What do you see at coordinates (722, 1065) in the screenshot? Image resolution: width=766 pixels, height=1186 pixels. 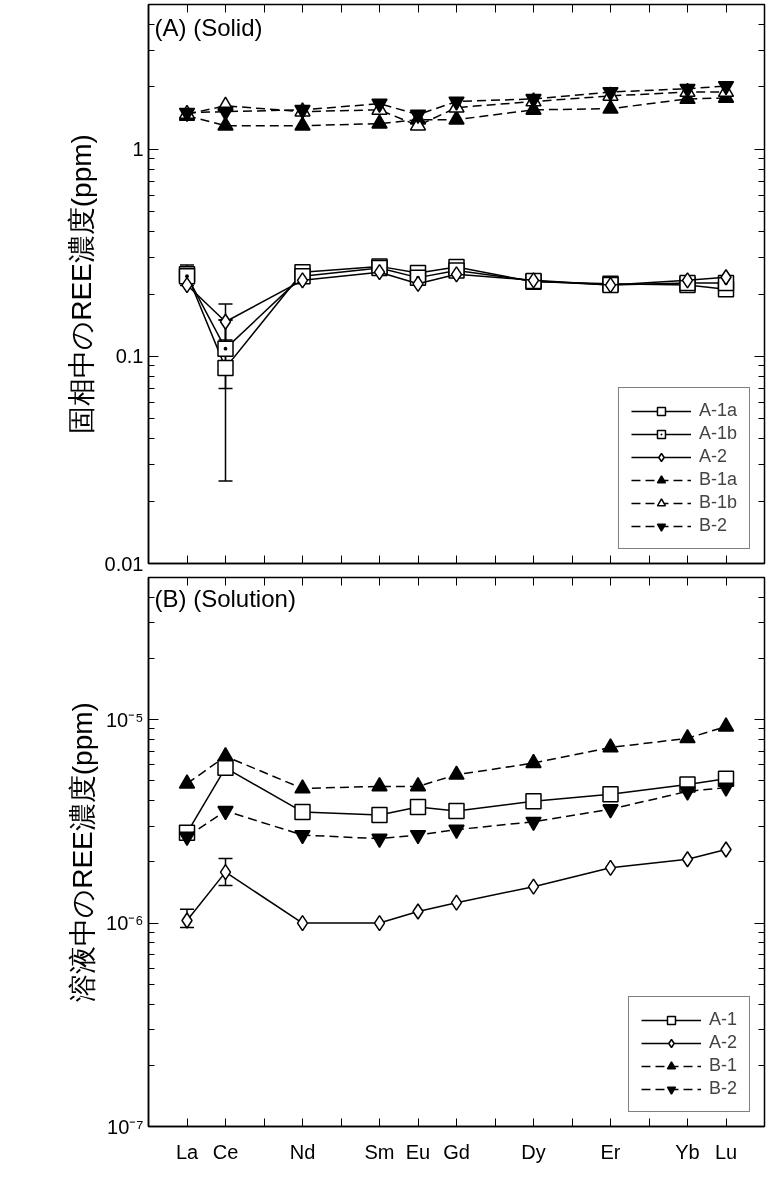 I see `legend-label: B-1` at bounding box center [722, 1065].